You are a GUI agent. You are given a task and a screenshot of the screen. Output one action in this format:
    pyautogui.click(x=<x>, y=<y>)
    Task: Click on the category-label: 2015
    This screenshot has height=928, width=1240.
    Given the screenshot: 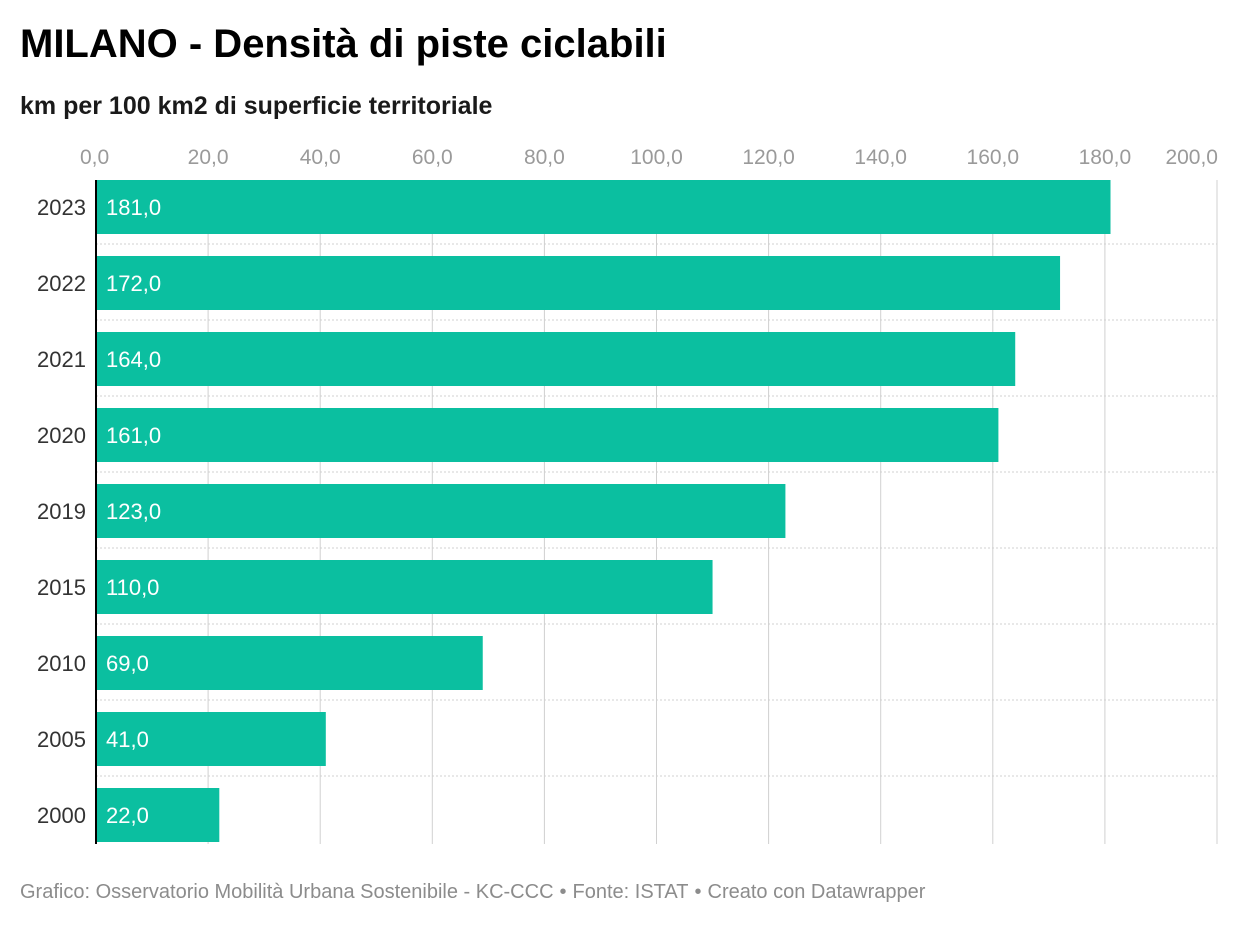 What is the action you would take?
    pyautogui.click(x=61, y=587)
    